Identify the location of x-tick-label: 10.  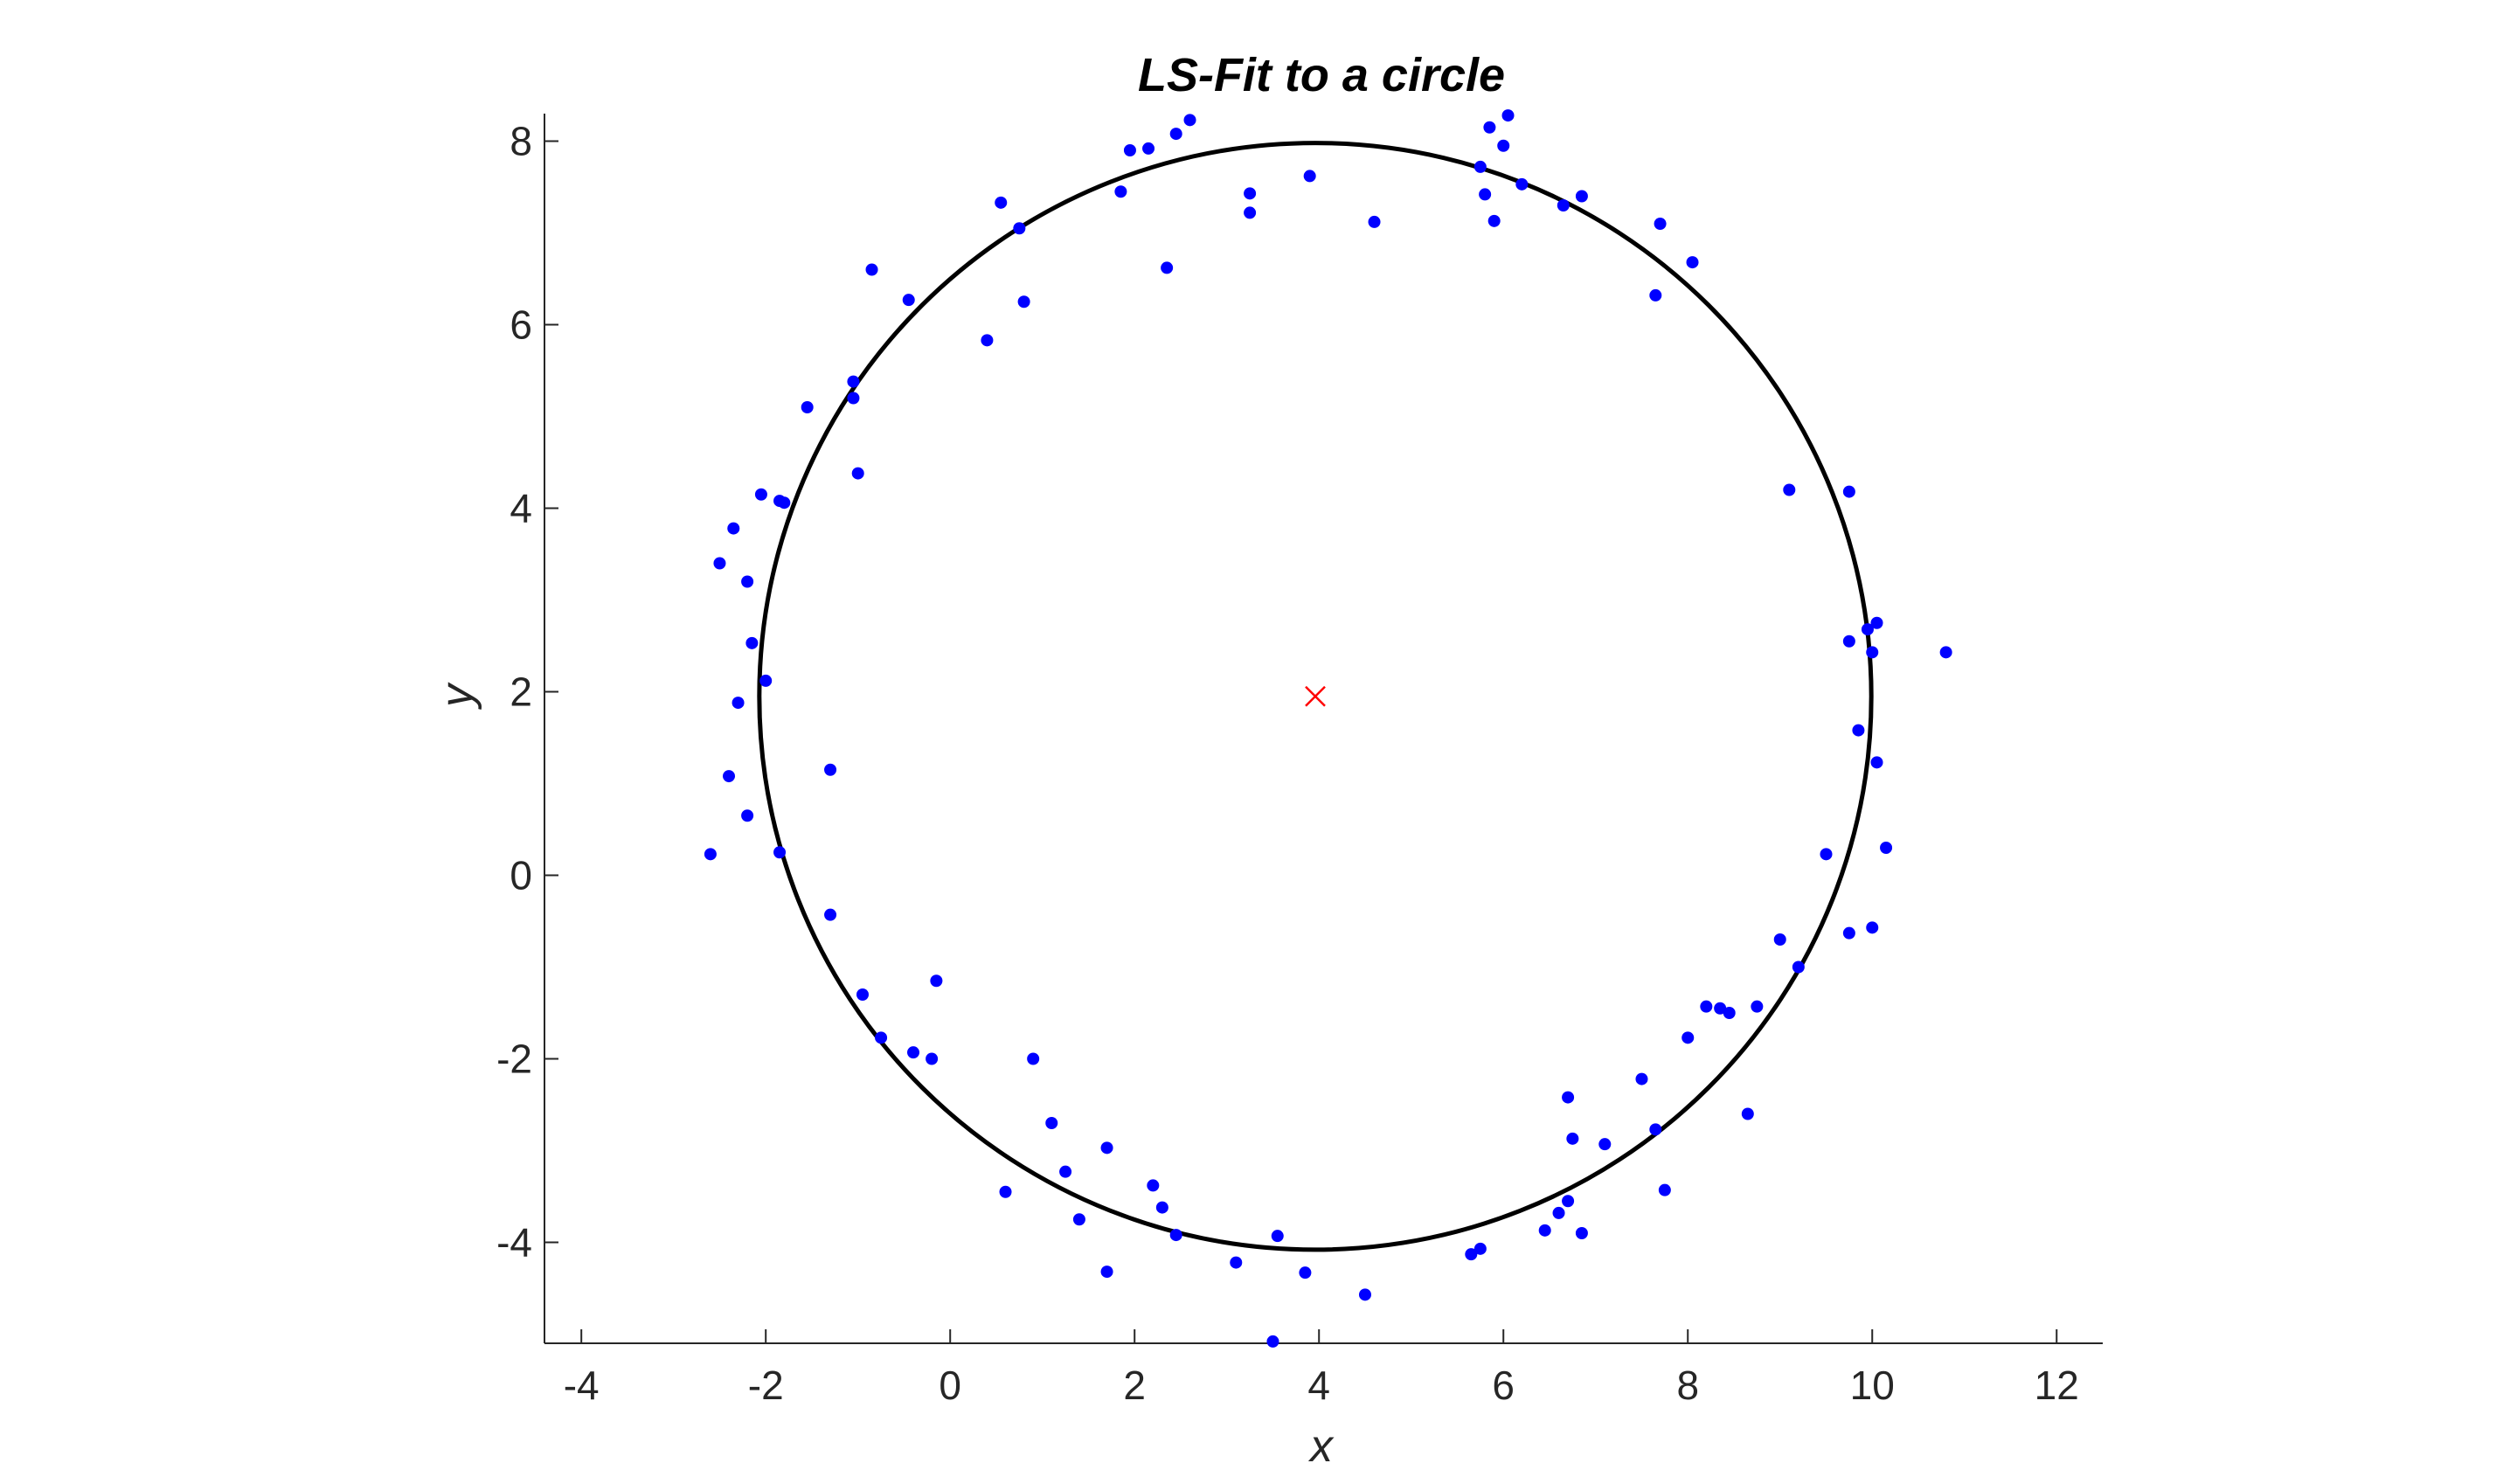
(1872, 1385).